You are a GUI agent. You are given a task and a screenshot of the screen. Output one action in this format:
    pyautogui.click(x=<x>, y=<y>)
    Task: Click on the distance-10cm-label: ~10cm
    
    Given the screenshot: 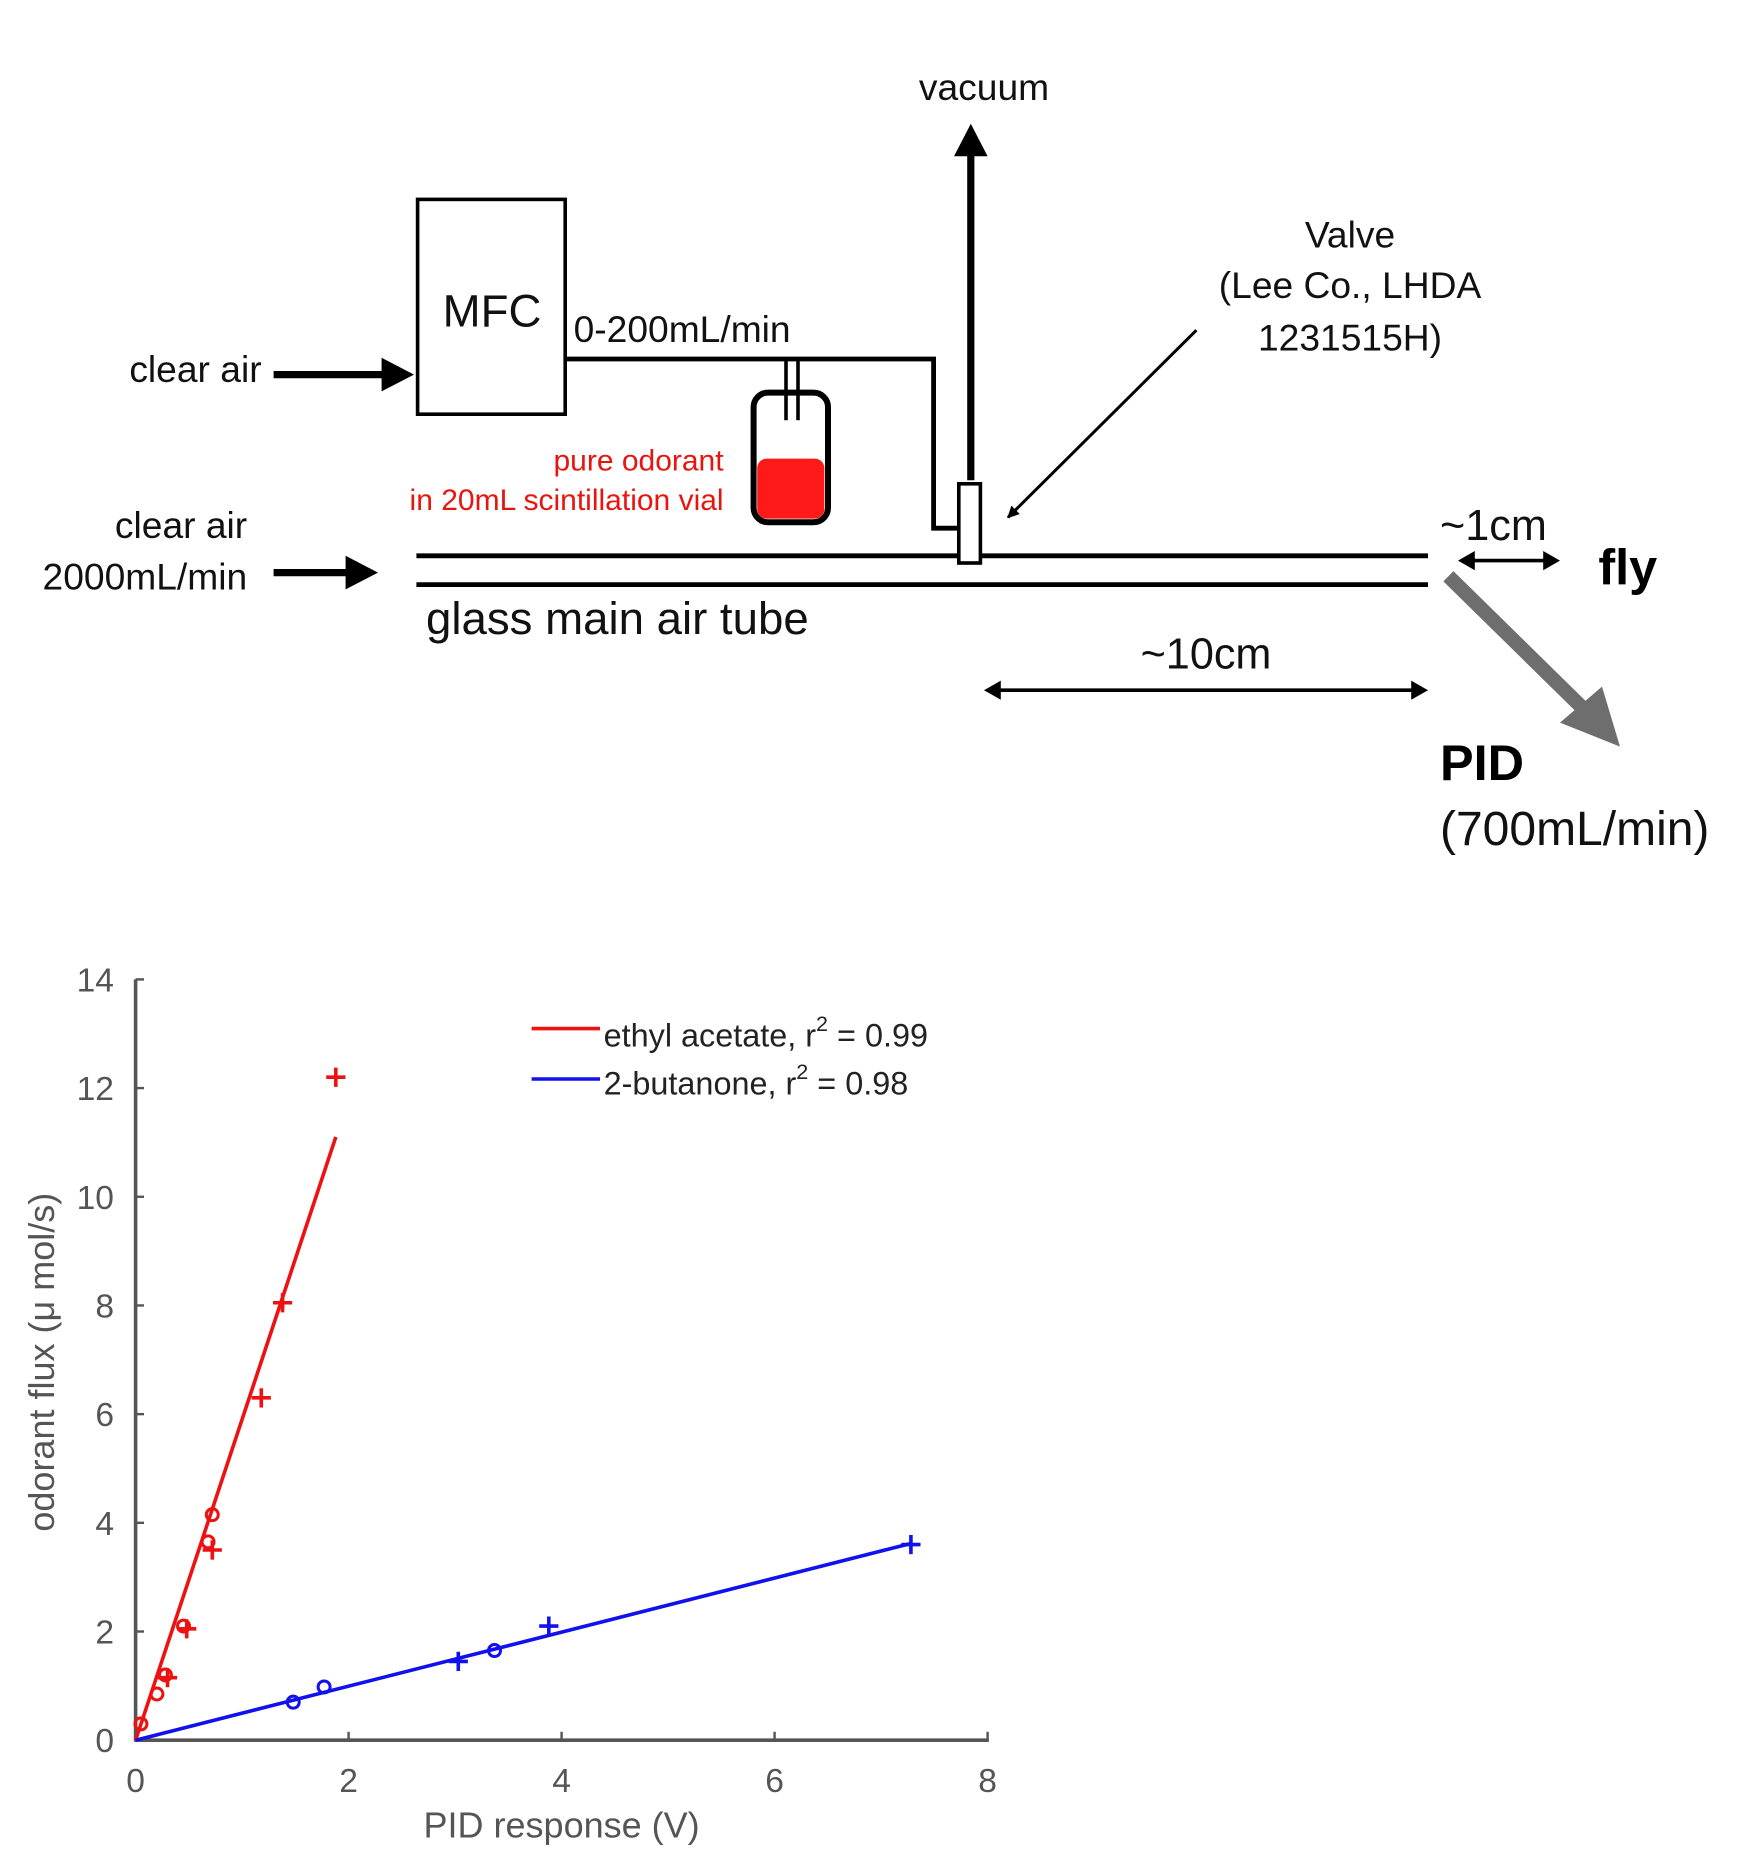 What is the action you would take?
    pyautogui.click(x=1206, y=655)
    